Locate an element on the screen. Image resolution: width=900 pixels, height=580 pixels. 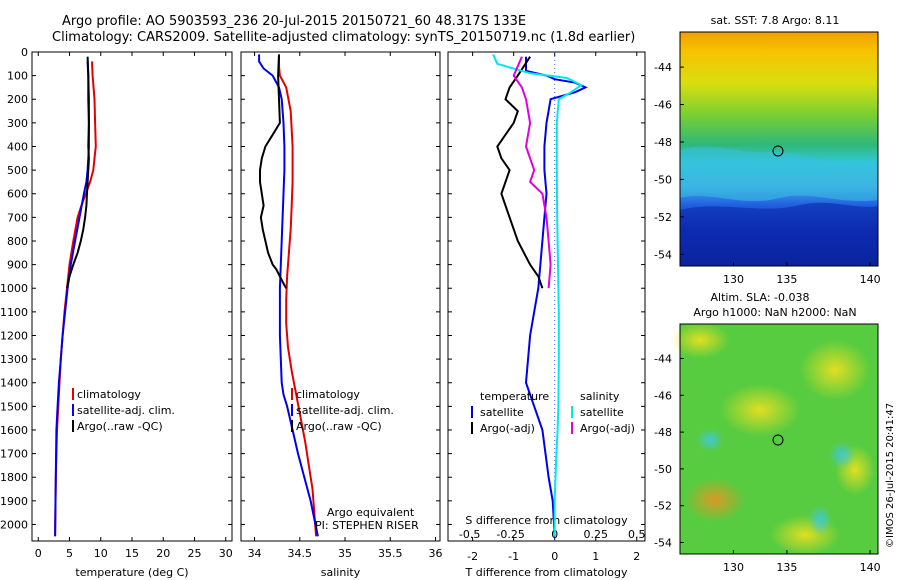
annotation-pi: PI: STEPHEN RISER is located at coordinates (367, 525).